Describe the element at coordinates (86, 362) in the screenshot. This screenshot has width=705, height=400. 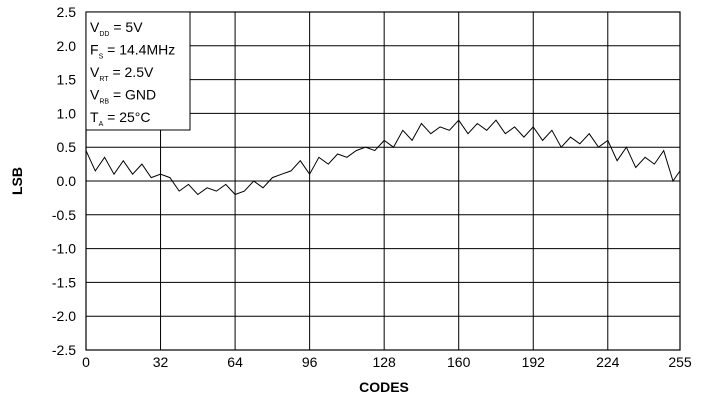
I see `x-tick-label: 0` at that location.